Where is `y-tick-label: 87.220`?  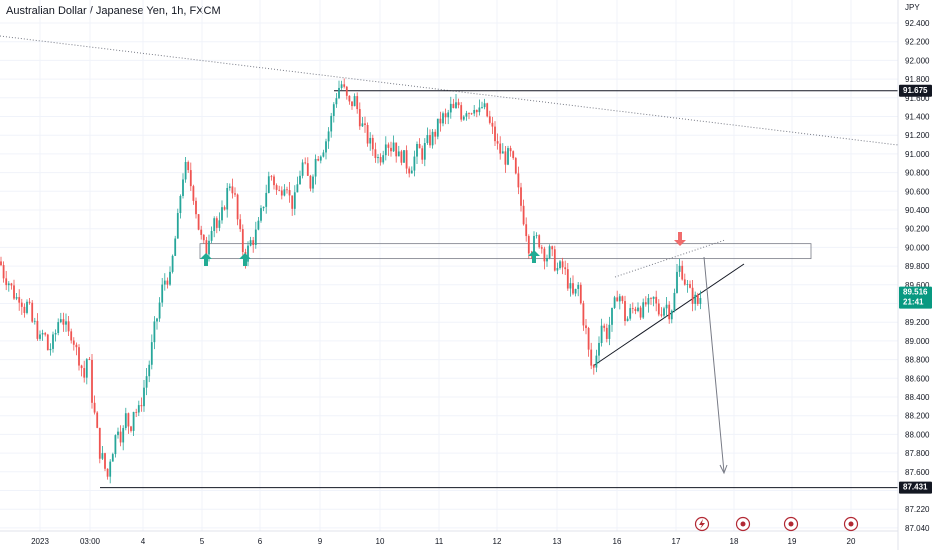
y-tick-label: 87.220 is located at coordinates (917, 509).